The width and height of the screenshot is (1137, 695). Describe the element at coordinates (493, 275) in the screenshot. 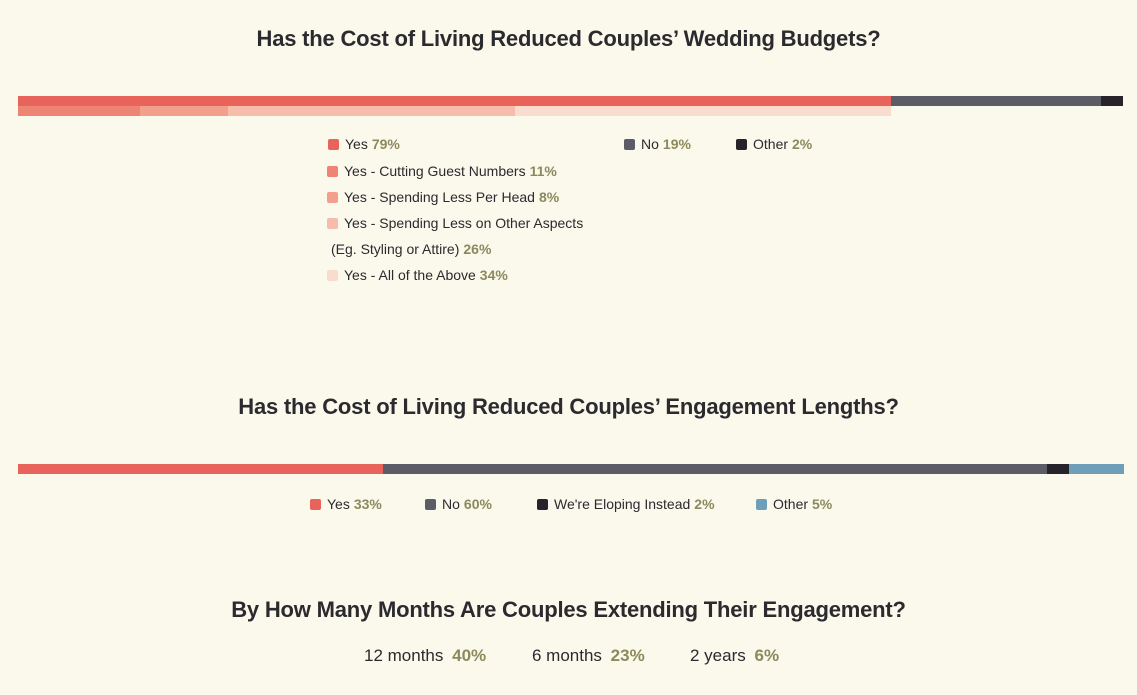

I see `legend-value: 34%` at that location.